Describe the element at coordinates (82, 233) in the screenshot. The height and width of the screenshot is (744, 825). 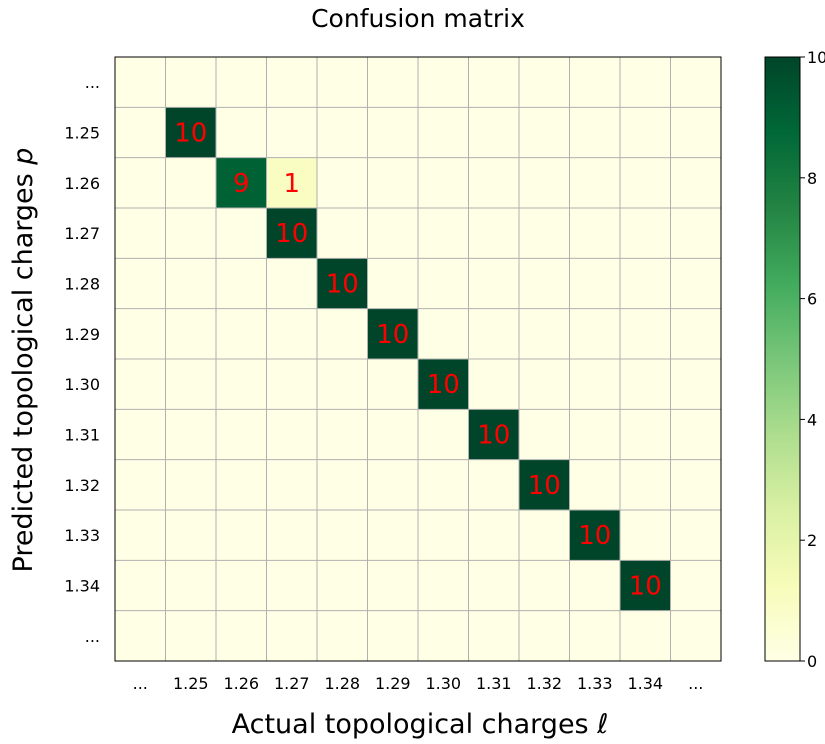
I see `y-tick-label: 1.27` at that location.